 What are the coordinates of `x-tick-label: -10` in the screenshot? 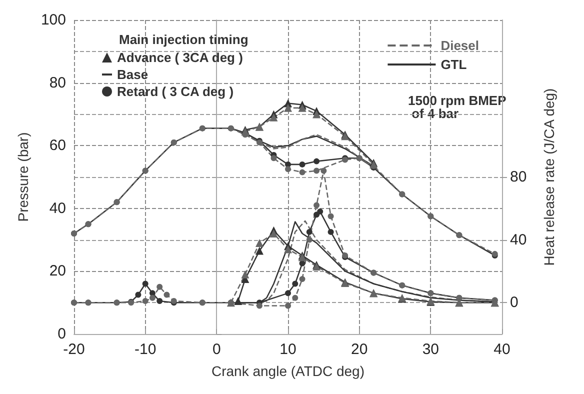 It's located at (145, 349).